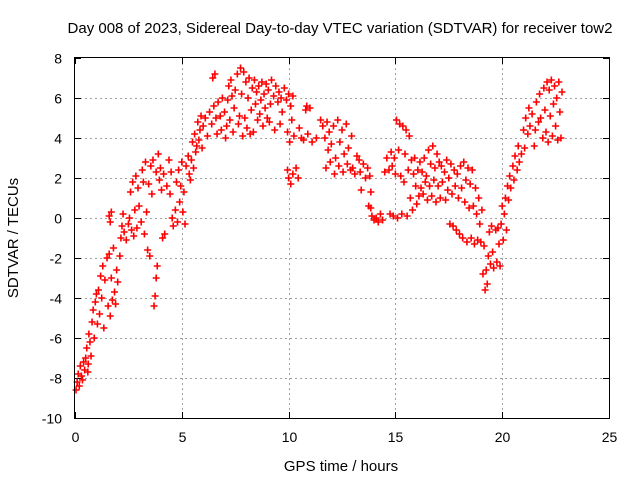 This screenshot has height=480, width=640. I want to click on x-tick-label: 10, so click(290, 437).